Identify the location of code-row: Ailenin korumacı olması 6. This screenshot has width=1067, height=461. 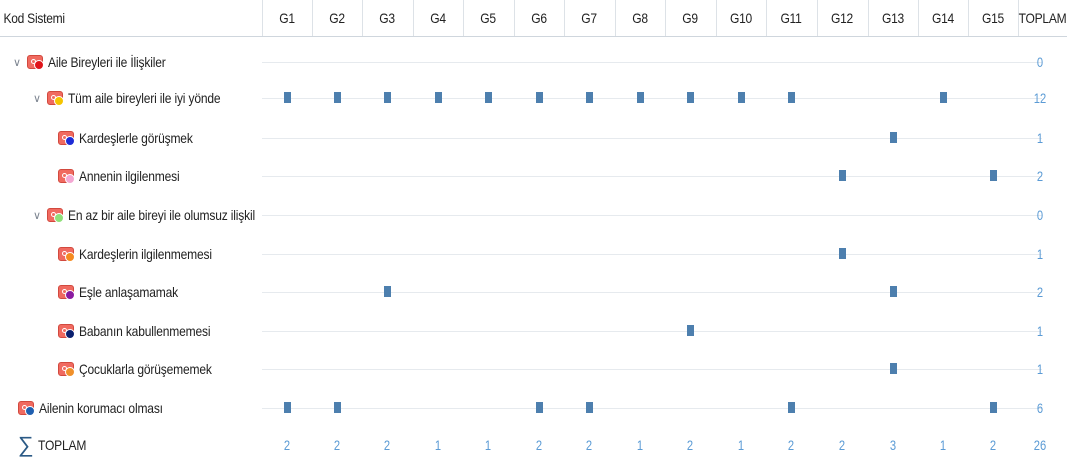
(533, 408).